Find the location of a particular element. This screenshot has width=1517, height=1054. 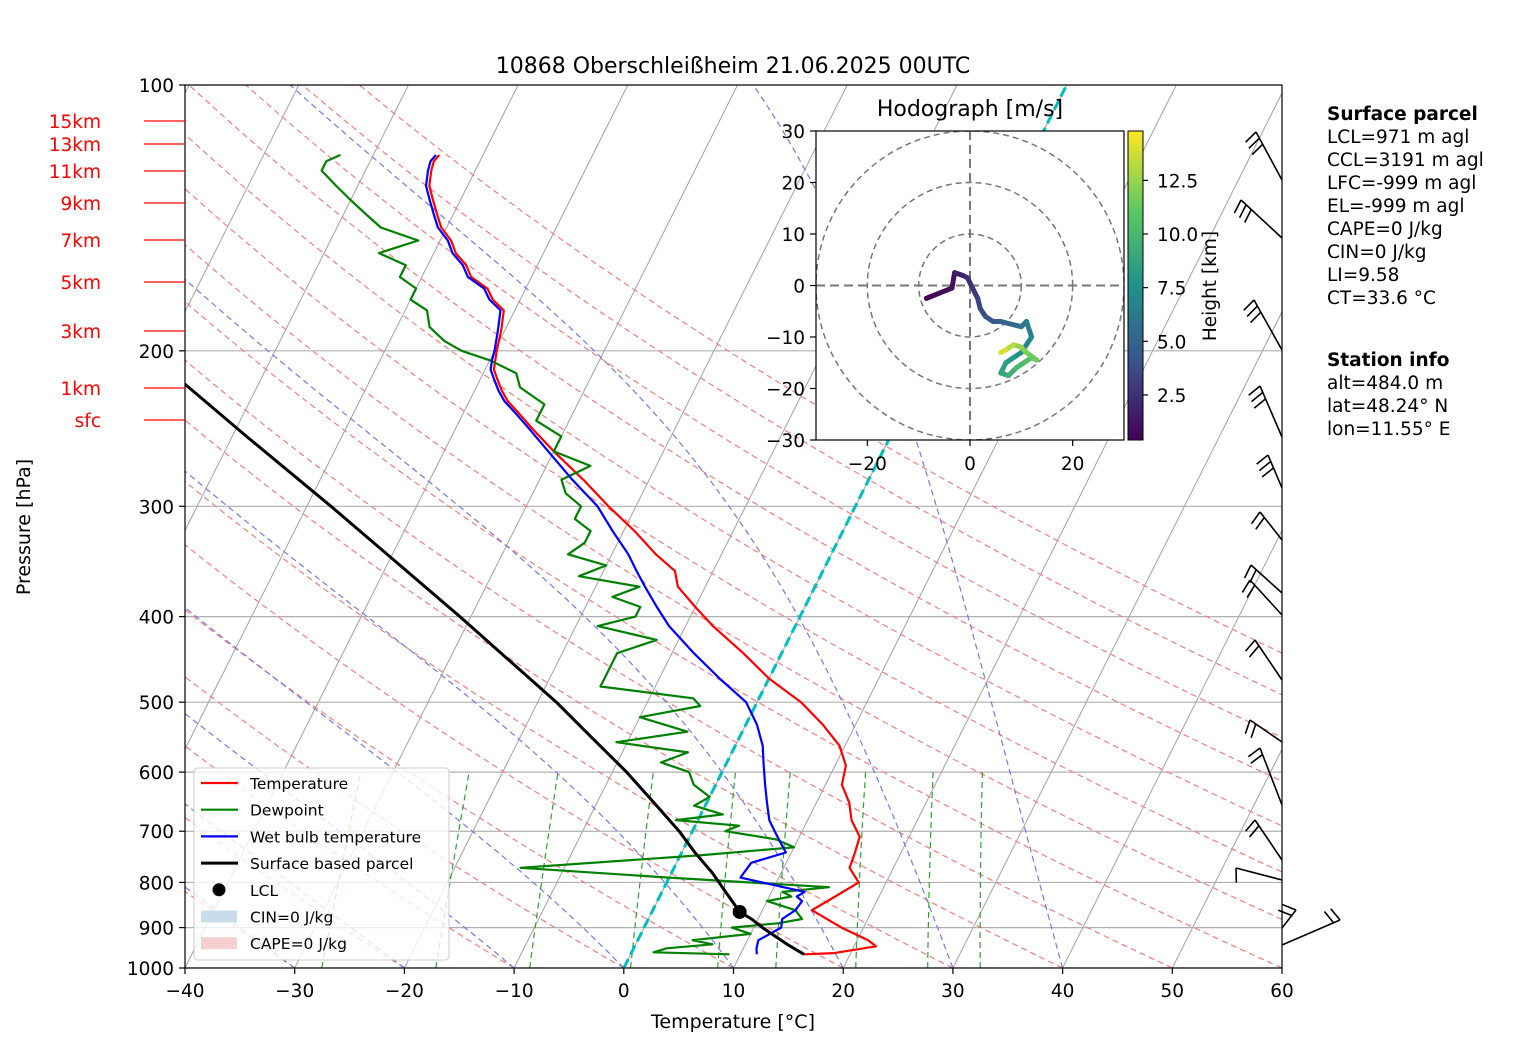

station-info-lat: lat=48.24° N is located at coordinates (1388, 406).